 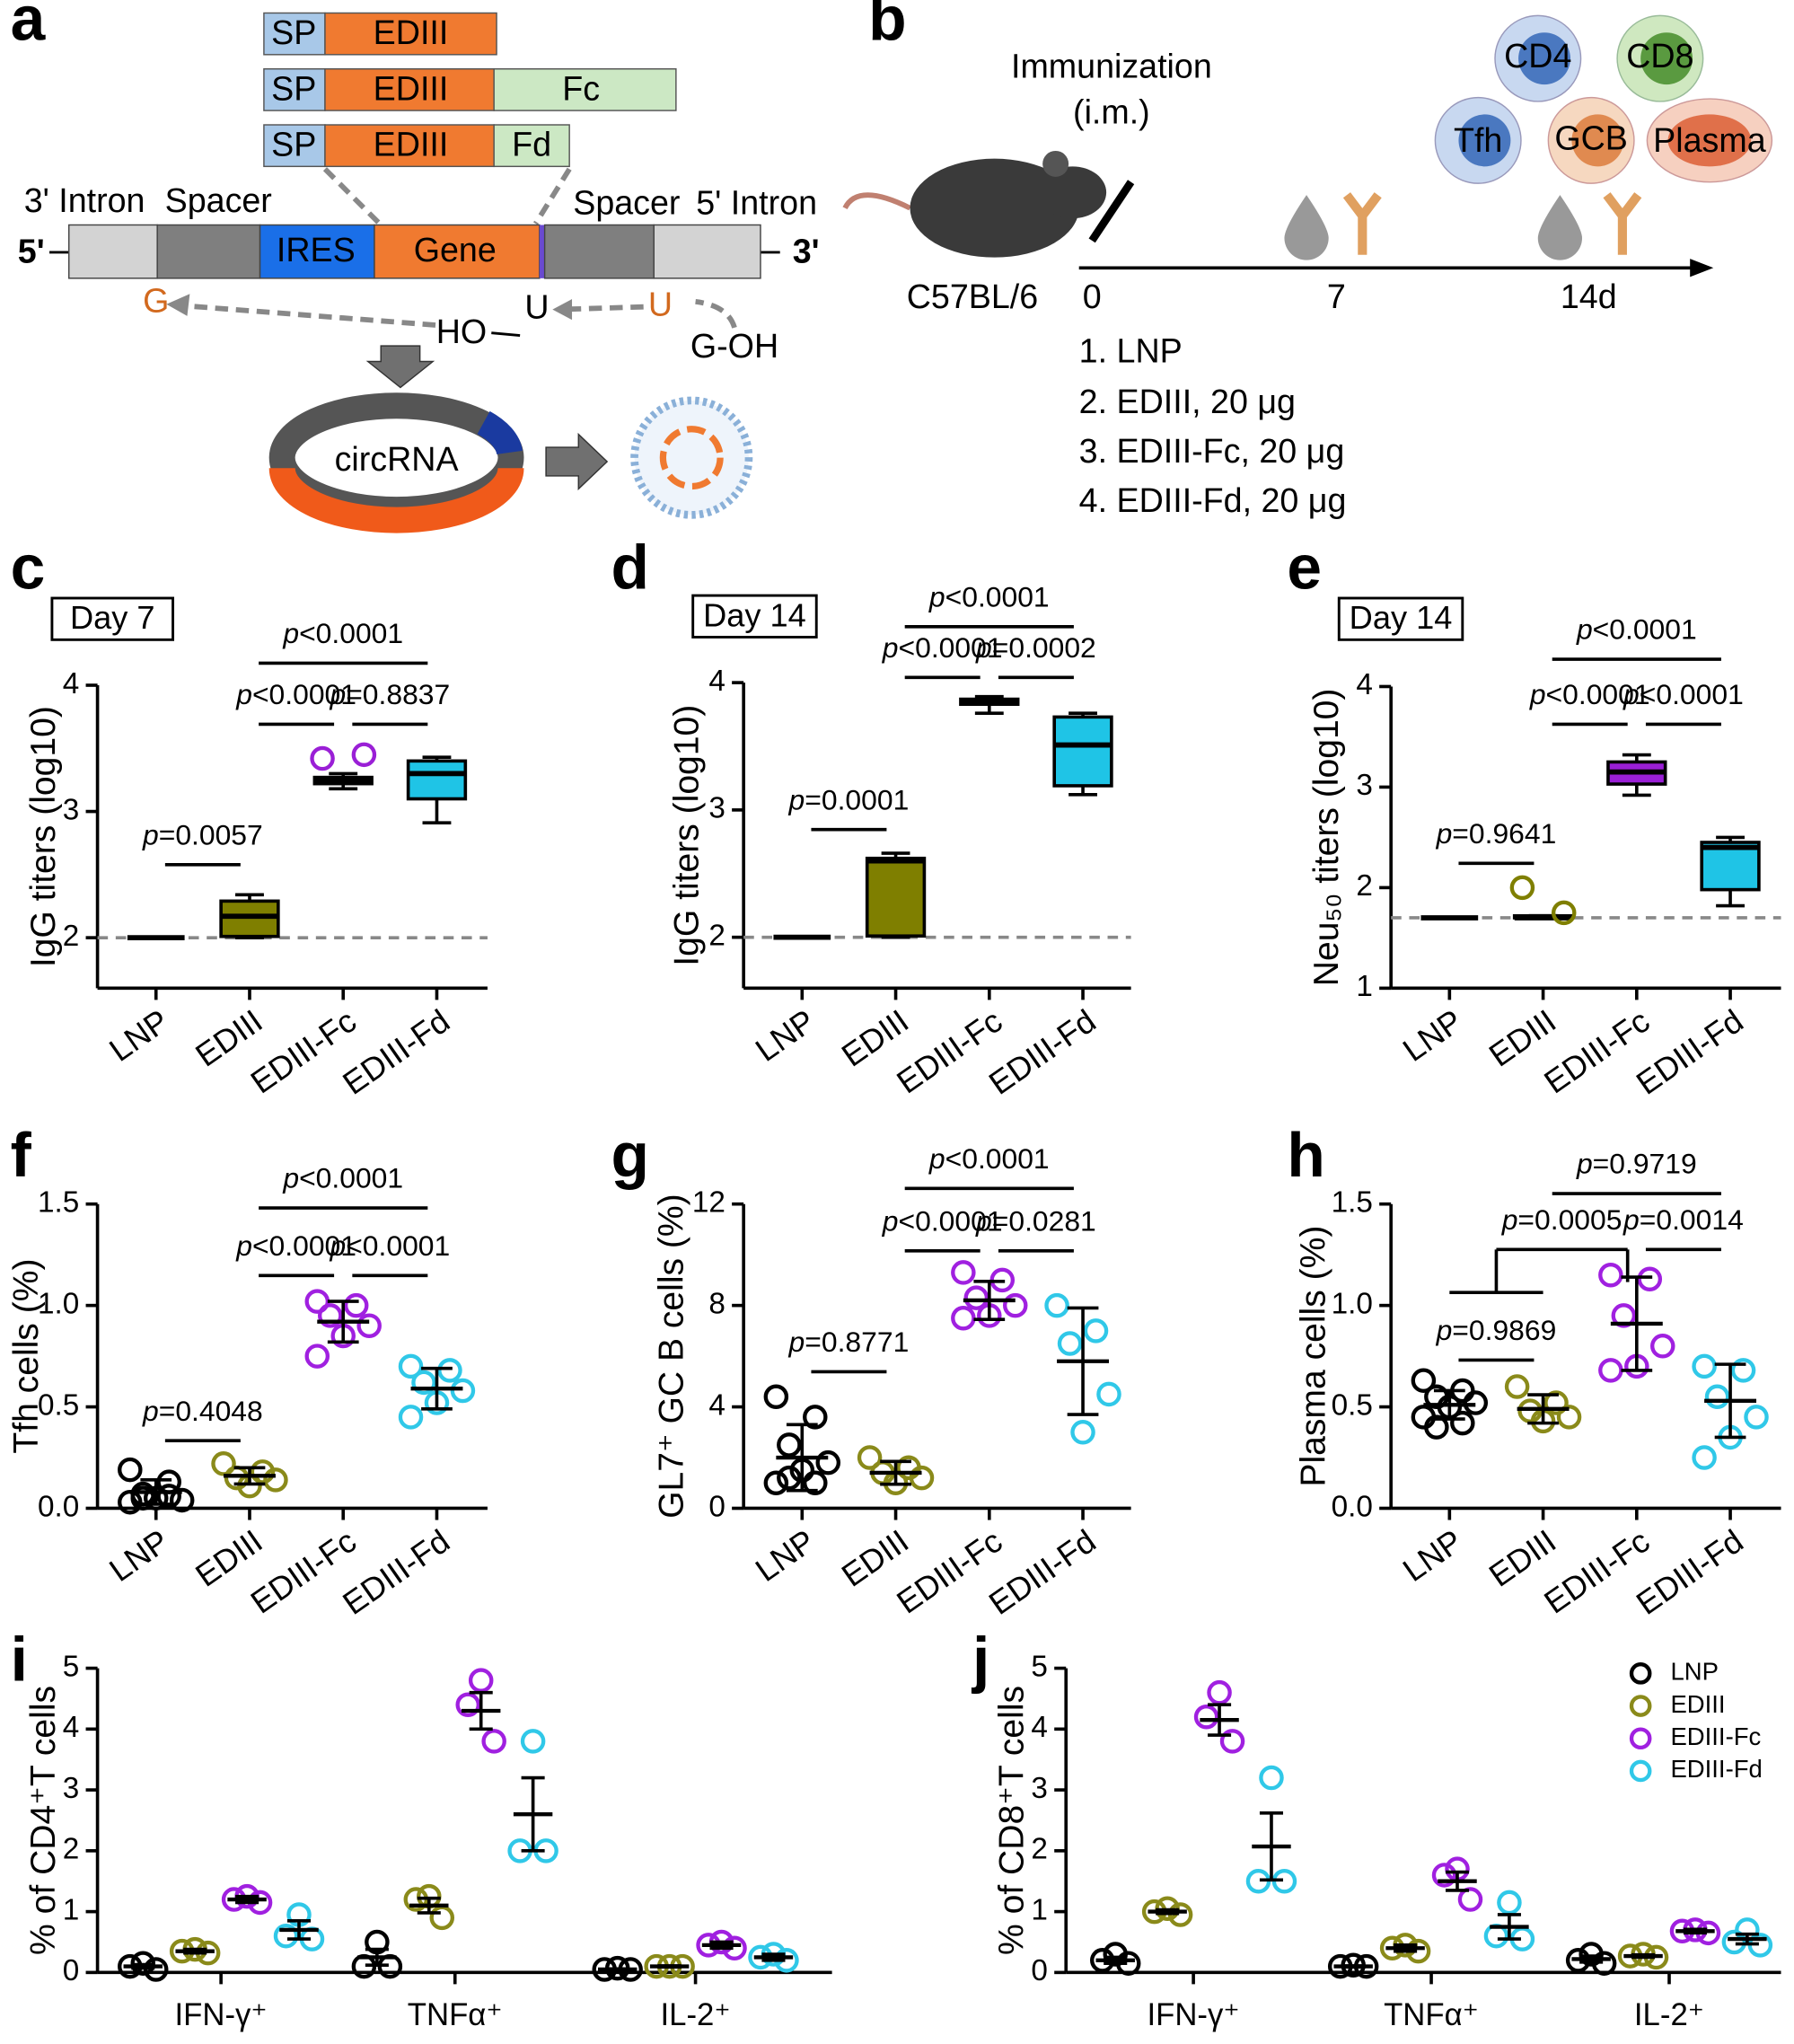 I want to click on panel-letter: b, so click(x=887, y=26).